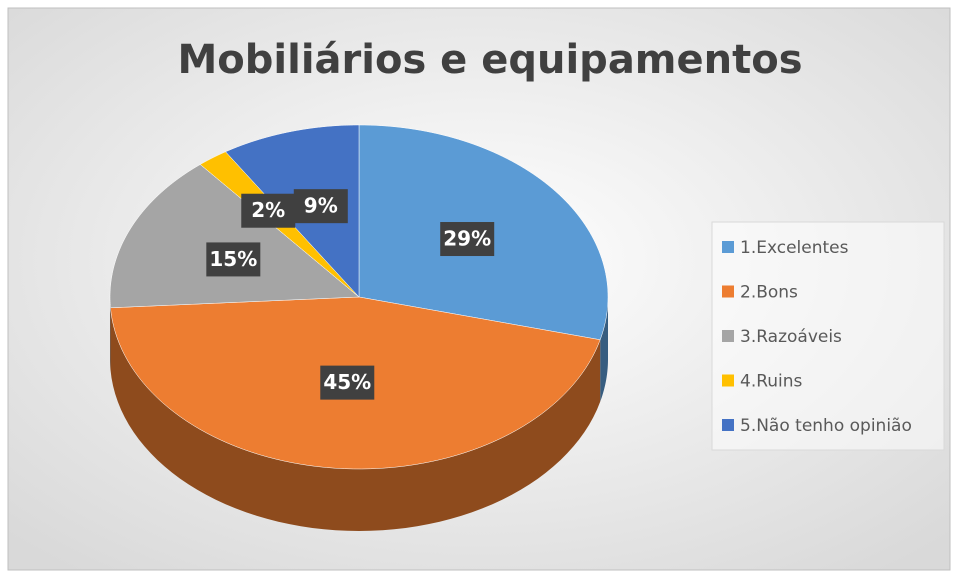  I want to click on chart-title: Mobiliários e equipamentos, so click(489, 60).